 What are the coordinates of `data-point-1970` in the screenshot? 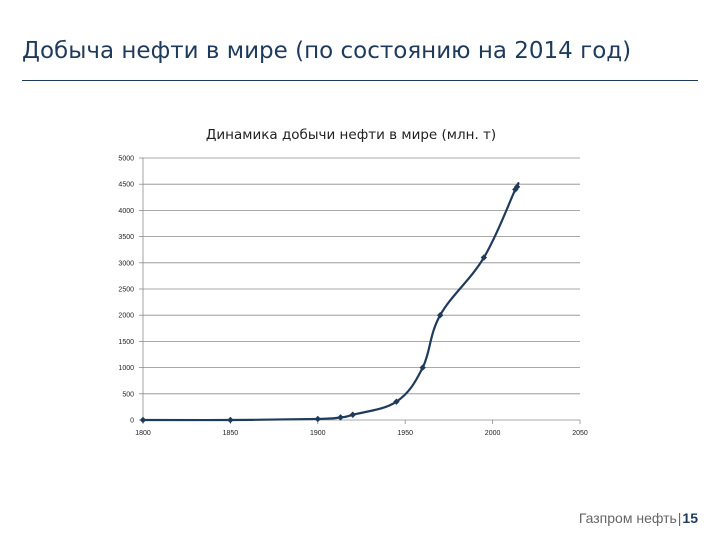 It's located at (440, 315).